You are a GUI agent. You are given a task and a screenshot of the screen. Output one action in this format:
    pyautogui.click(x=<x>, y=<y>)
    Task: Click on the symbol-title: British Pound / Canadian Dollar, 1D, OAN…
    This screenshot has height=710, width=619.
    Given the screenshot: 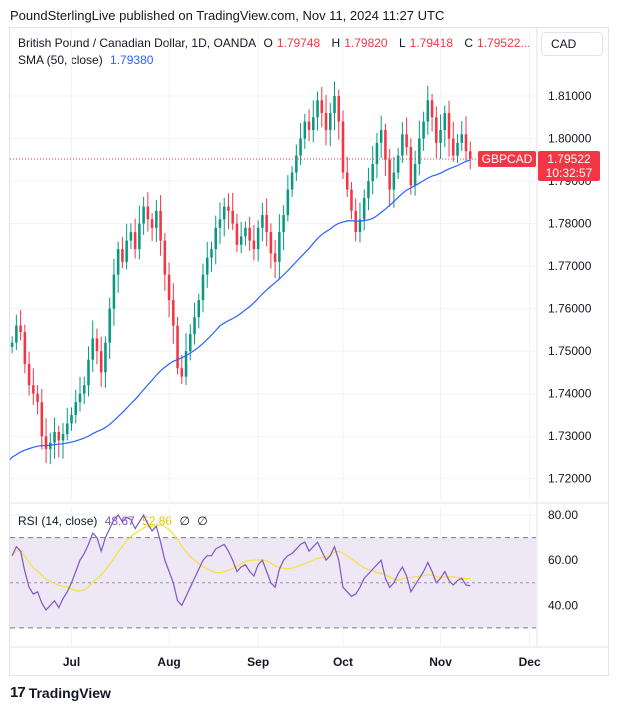 What is the action you would take?
    pyautogui.click(x=137, y=43)
    